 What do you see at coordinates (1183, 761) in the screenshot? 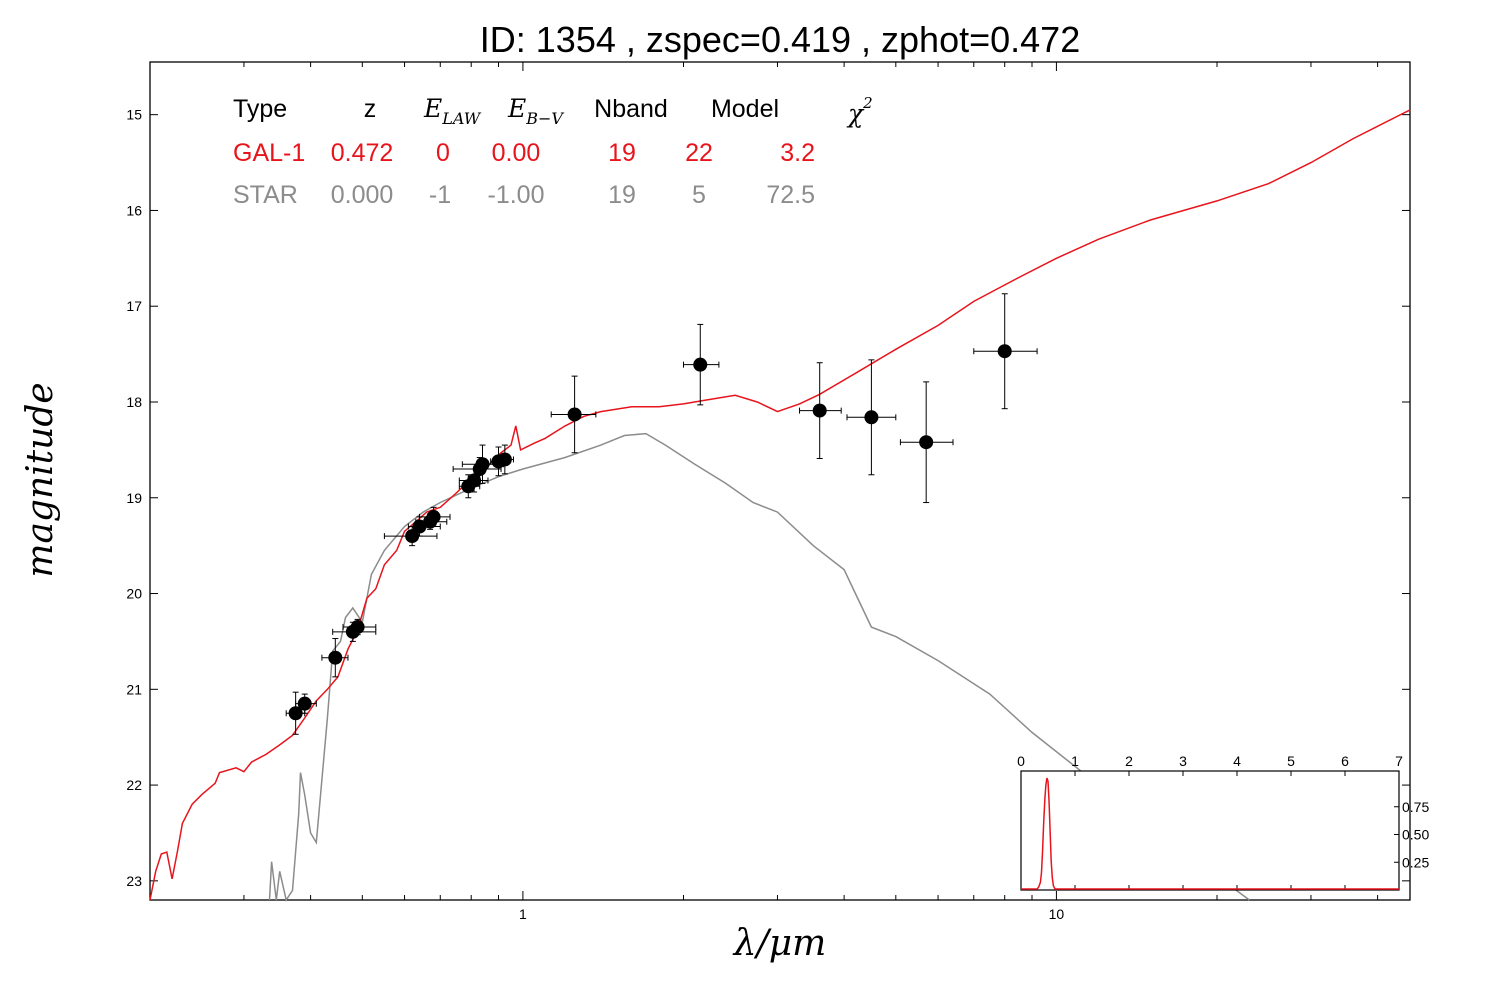
I see `inset-x-tick-label: 3` at bounding box center [1183, 761].